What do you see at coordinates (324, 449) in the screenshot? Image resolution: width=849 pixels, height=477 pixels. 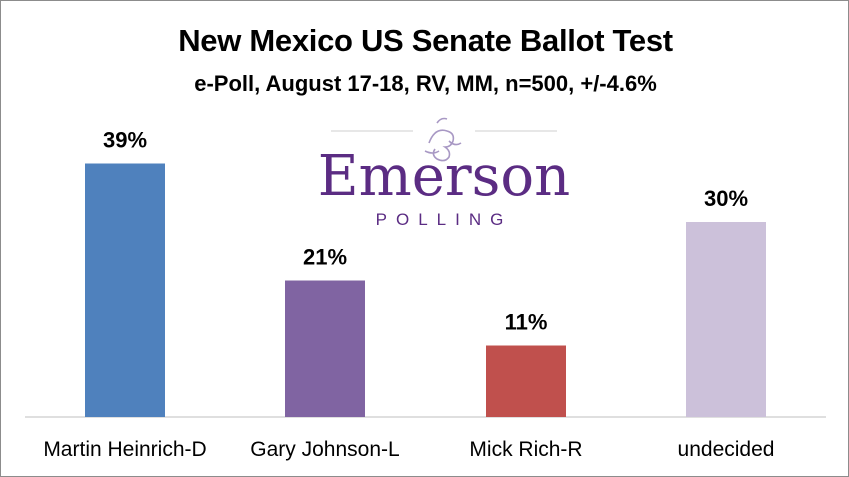 I see `category-label-1: Gary Johnson-L` at bounding box center [324, 449].